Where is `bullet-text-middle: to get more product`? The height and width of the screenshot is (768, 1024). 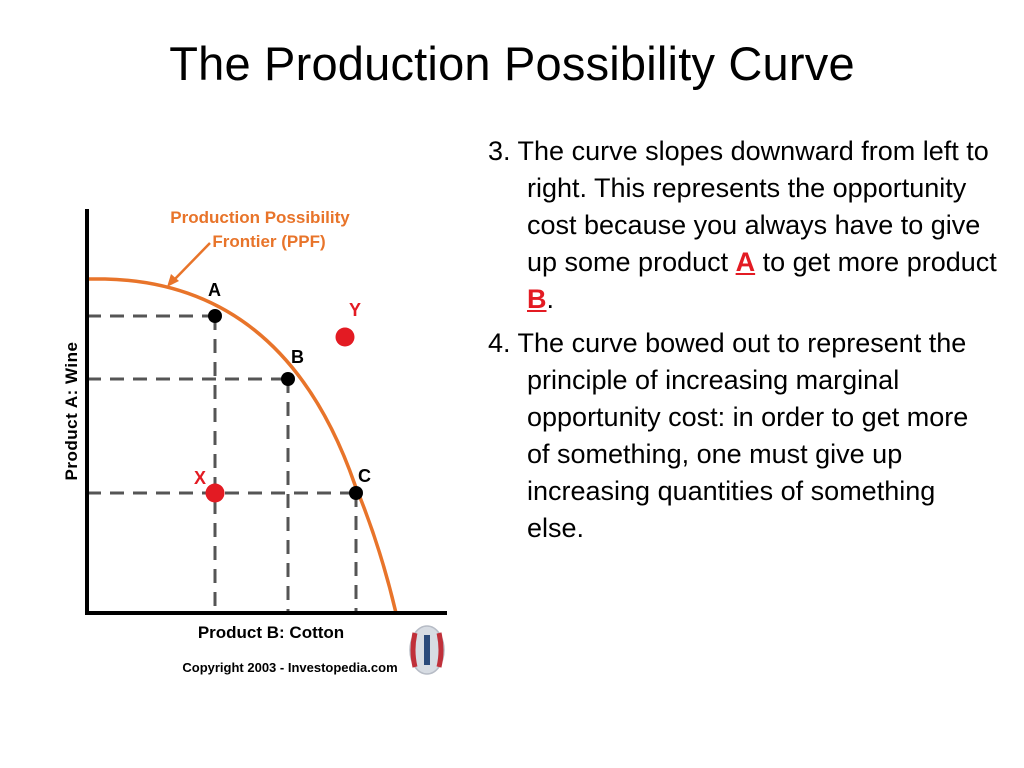
bullet-text-middle: to get more product is located at coordinates (876, 262).